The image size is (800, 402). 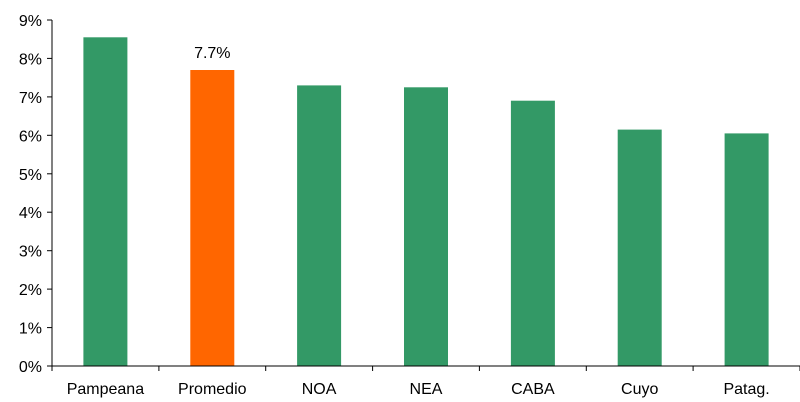 I want to click on bar-caba, so click(x=532, y=233).